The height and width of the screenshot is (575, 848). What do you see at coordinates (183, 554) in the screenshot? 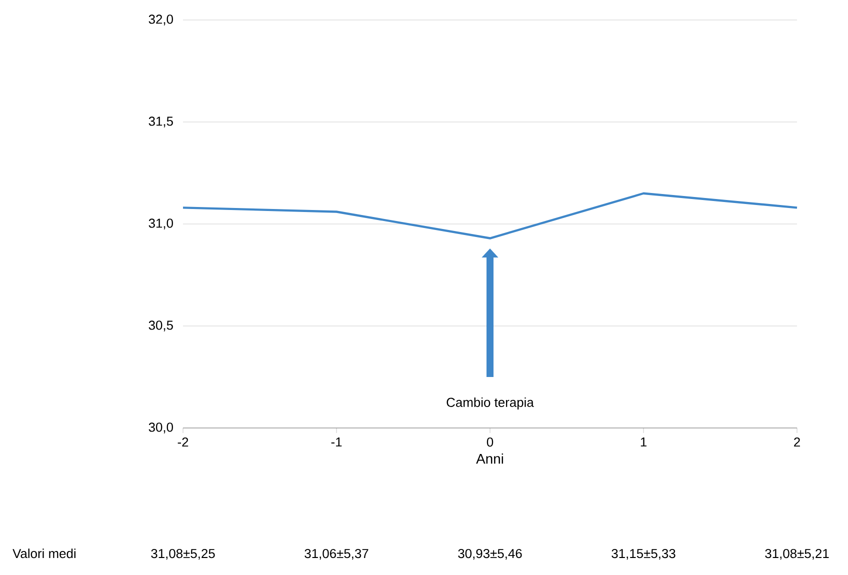
I see `text: 31,08±5,25` at bounding box center [183, 554].